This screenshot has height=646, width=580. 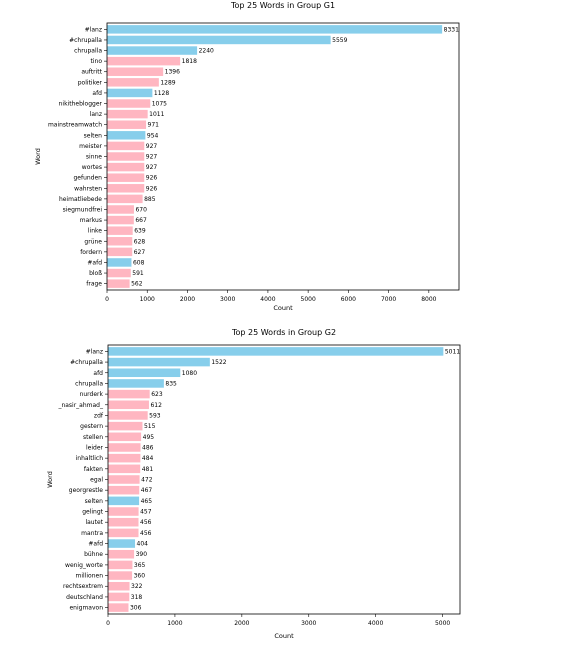 What do you see at coordinates (92, 167) in the screenshot?
I see `y-tick-label: wortes` at bounding box center [92, 167].